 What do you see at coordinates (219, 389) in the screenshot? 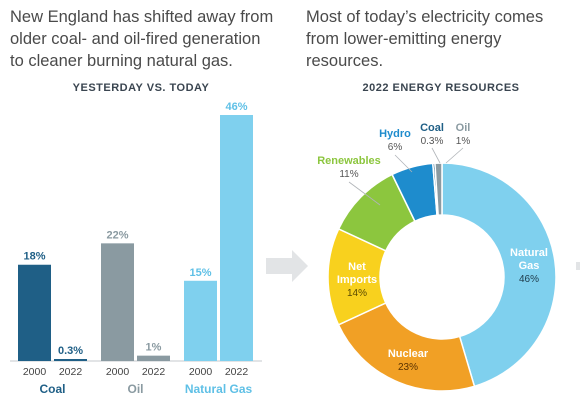
I see `bar-group-label: Natural Gas` at bounding box center [219, 389].